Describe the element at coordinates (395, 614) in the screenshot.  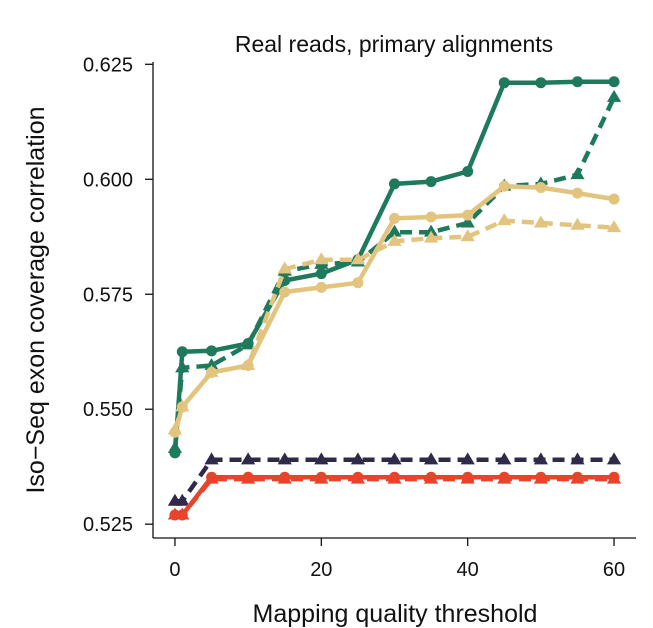
I see `x-axis-label: Mapping quality threshold` at that location.